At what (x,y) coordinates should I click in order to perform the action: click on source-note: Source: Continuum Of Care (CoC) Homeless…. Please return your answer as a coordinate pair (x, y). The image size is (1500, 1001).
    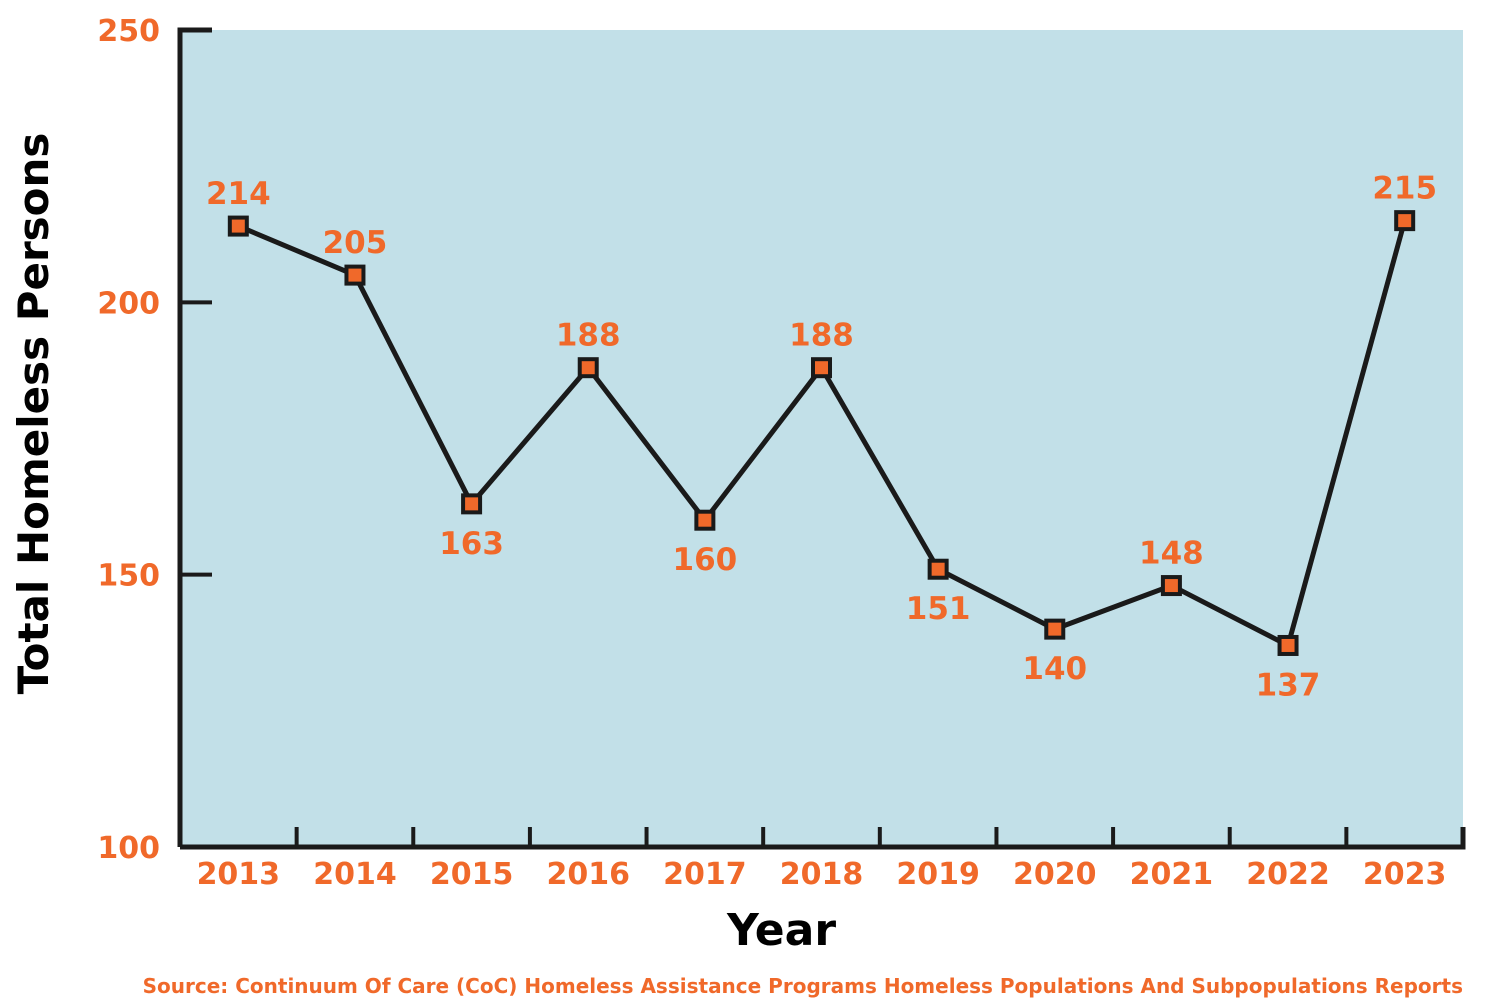
    Looking at the image, I should click on (803, 986).